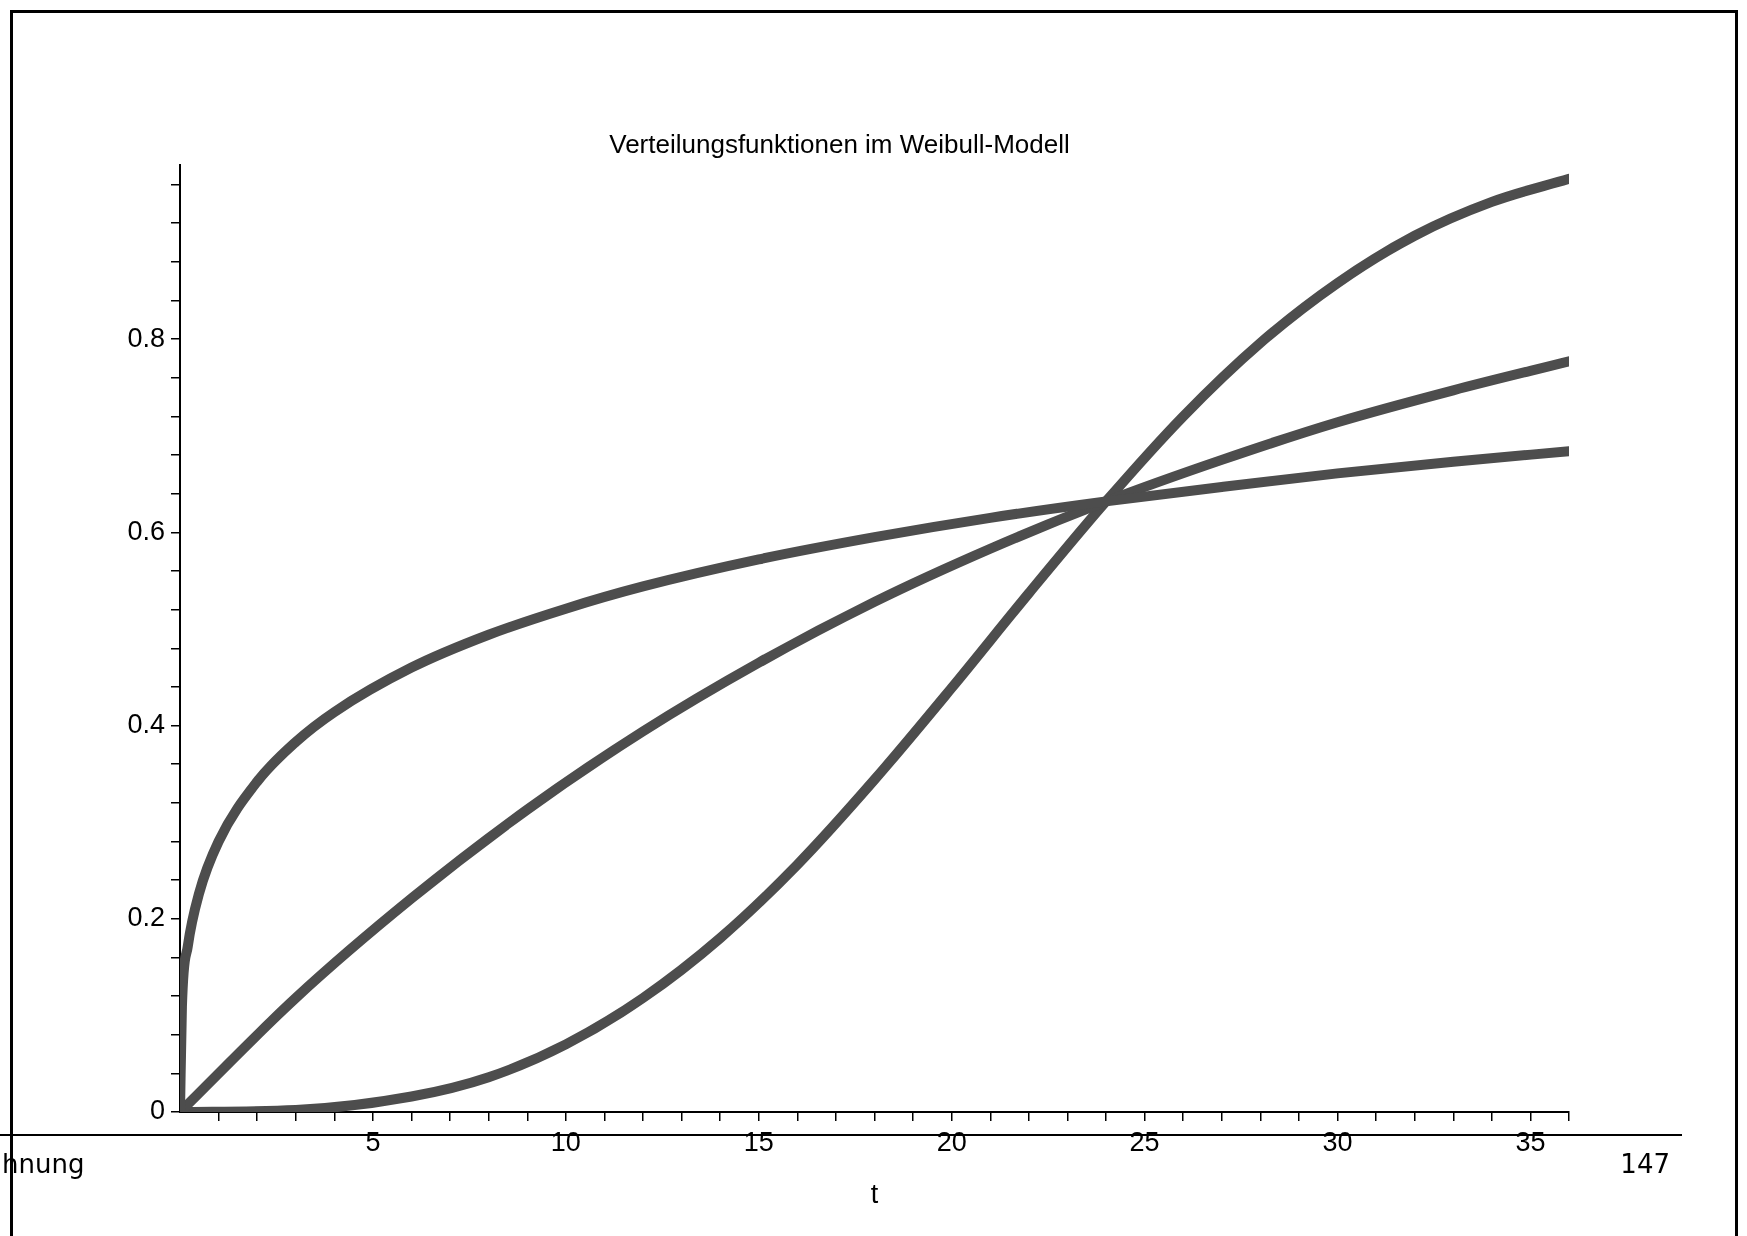 The image size is (1747, 1236). Describe the element at coordinates (146, 917) in the screenshot. I see `y-tick-label: 0.2` at that location.